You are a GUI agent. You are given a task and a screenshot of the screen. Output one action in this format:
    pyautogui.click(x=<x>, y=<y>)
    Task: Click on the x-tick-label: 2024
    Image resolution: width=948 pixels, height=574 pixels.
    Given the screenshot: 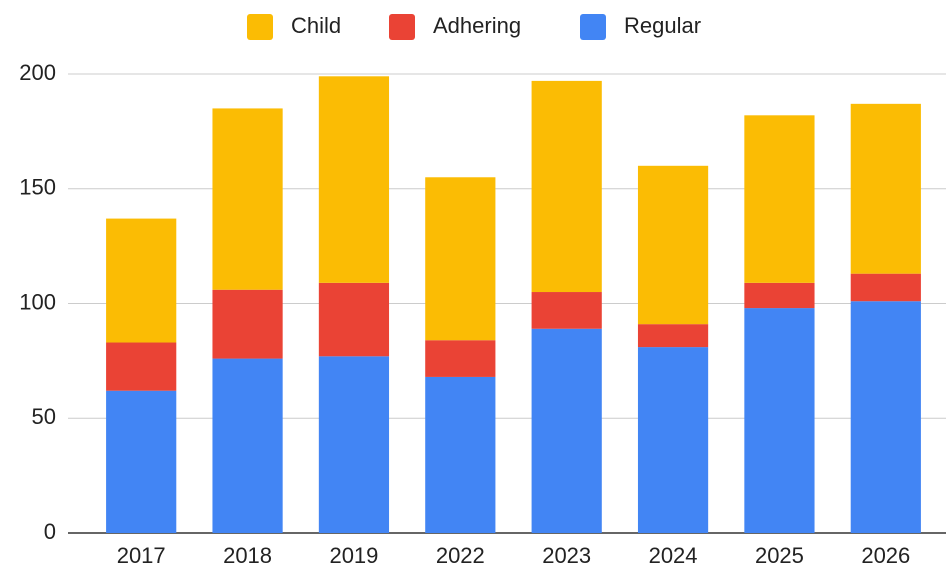 What is the action you would take?
    pyautogui.click(x=673, y=555)
    